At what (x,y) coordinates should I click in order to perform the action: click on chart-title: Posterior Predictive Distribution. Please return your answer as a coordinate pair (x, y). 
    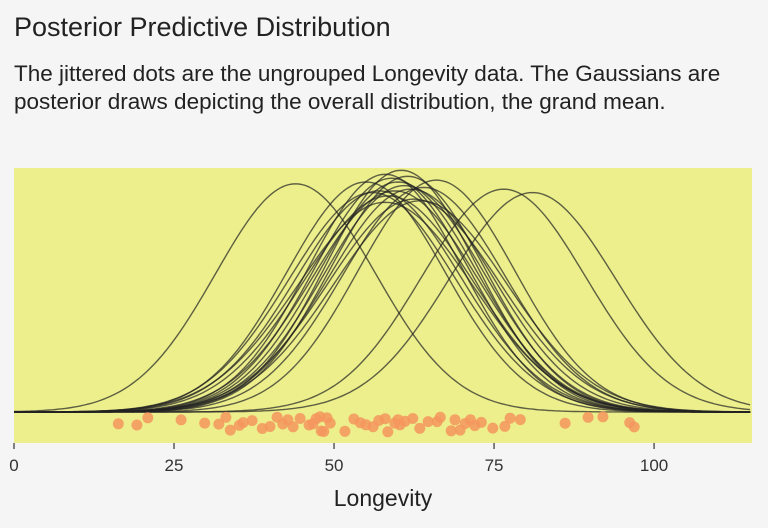
    Looking at the image, I should click on (202, 27).